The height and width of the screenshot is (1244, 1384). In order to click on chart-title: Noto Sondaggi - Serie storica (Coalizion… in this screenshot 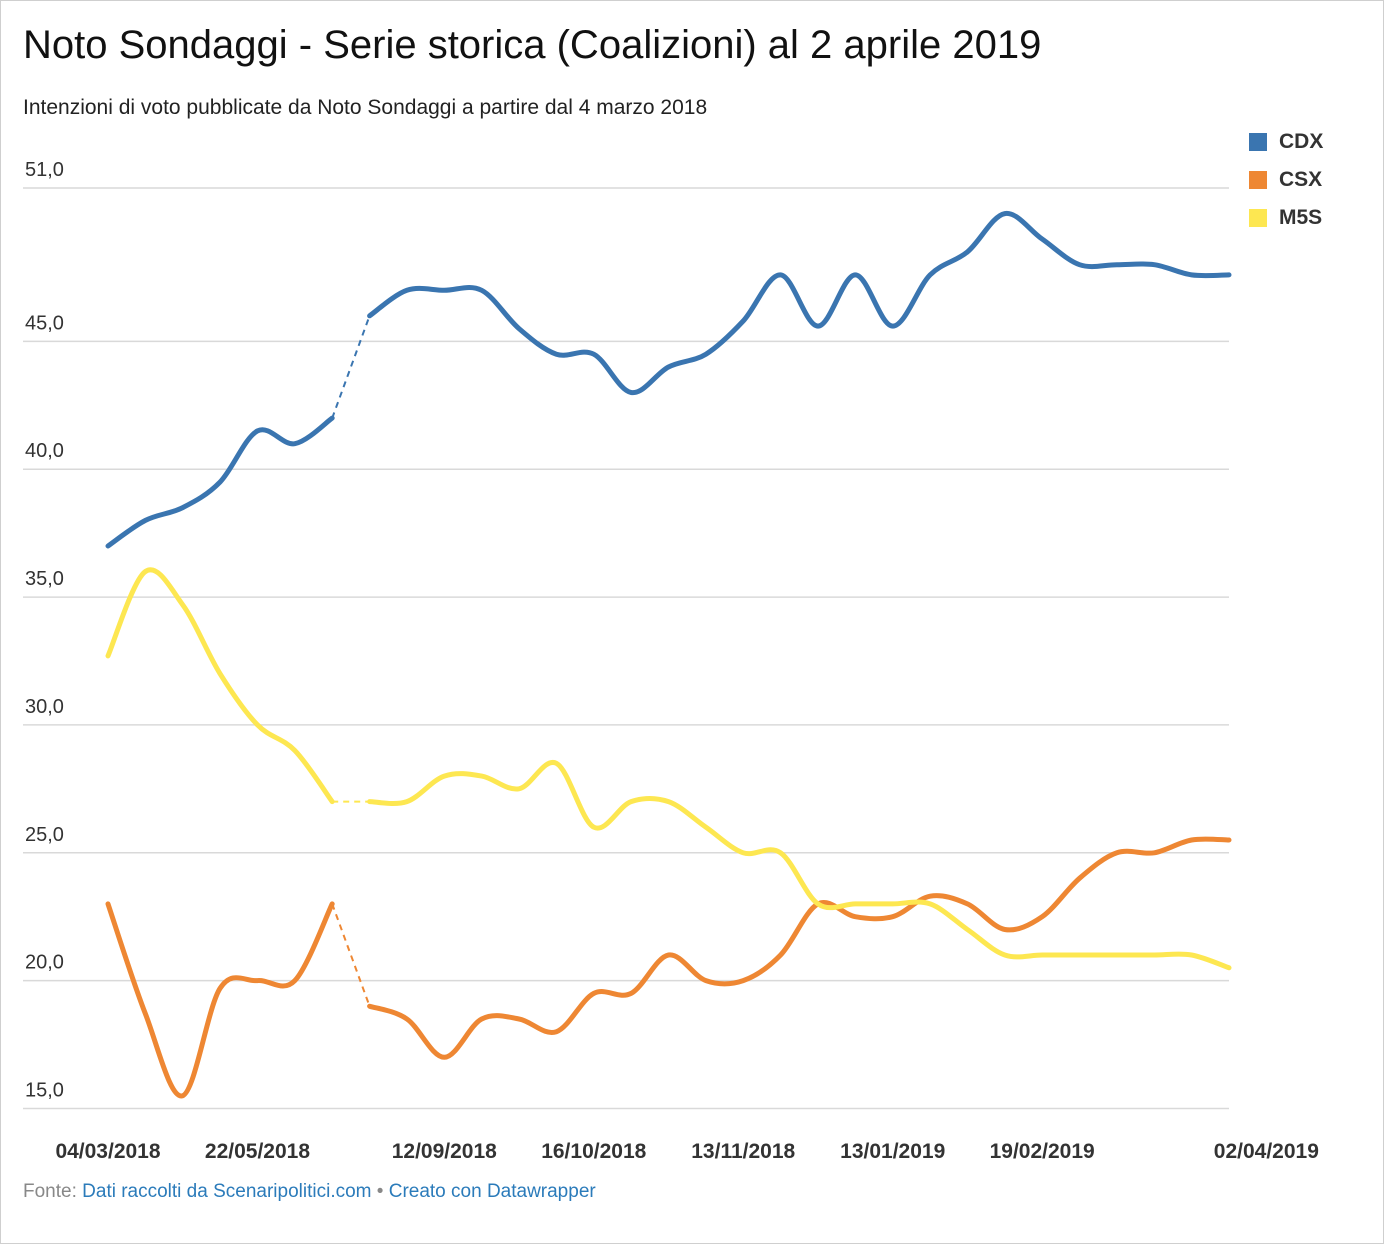, I will do `click(532, 45)`.